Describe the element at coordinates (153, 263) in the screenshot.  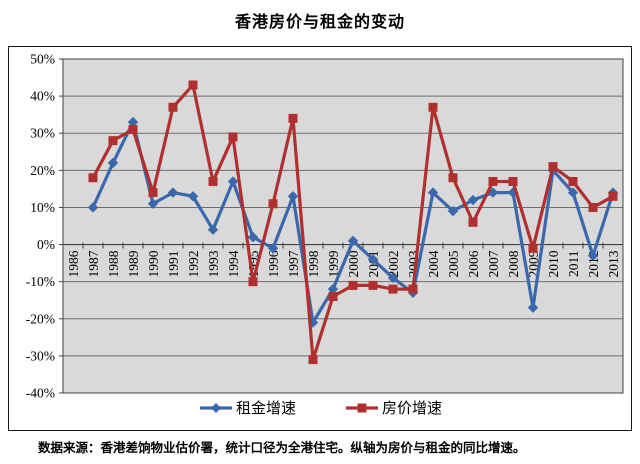
I see `x-axis-label: 1990` at that location.